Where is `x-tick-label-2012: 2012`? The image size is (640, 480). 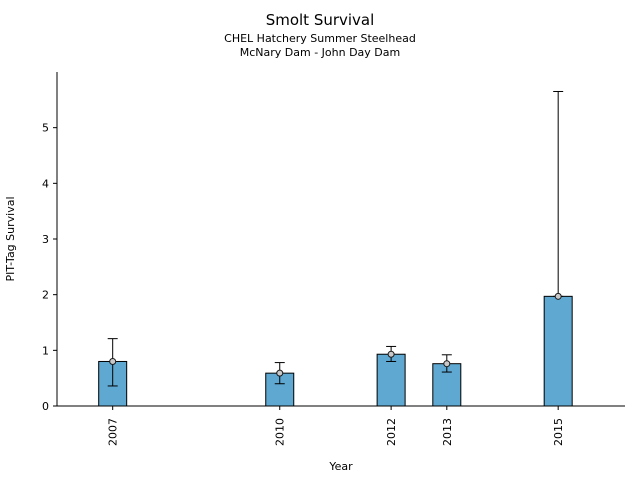
x-tick-label-2012: 2012 is located at coordinates (391, 432).